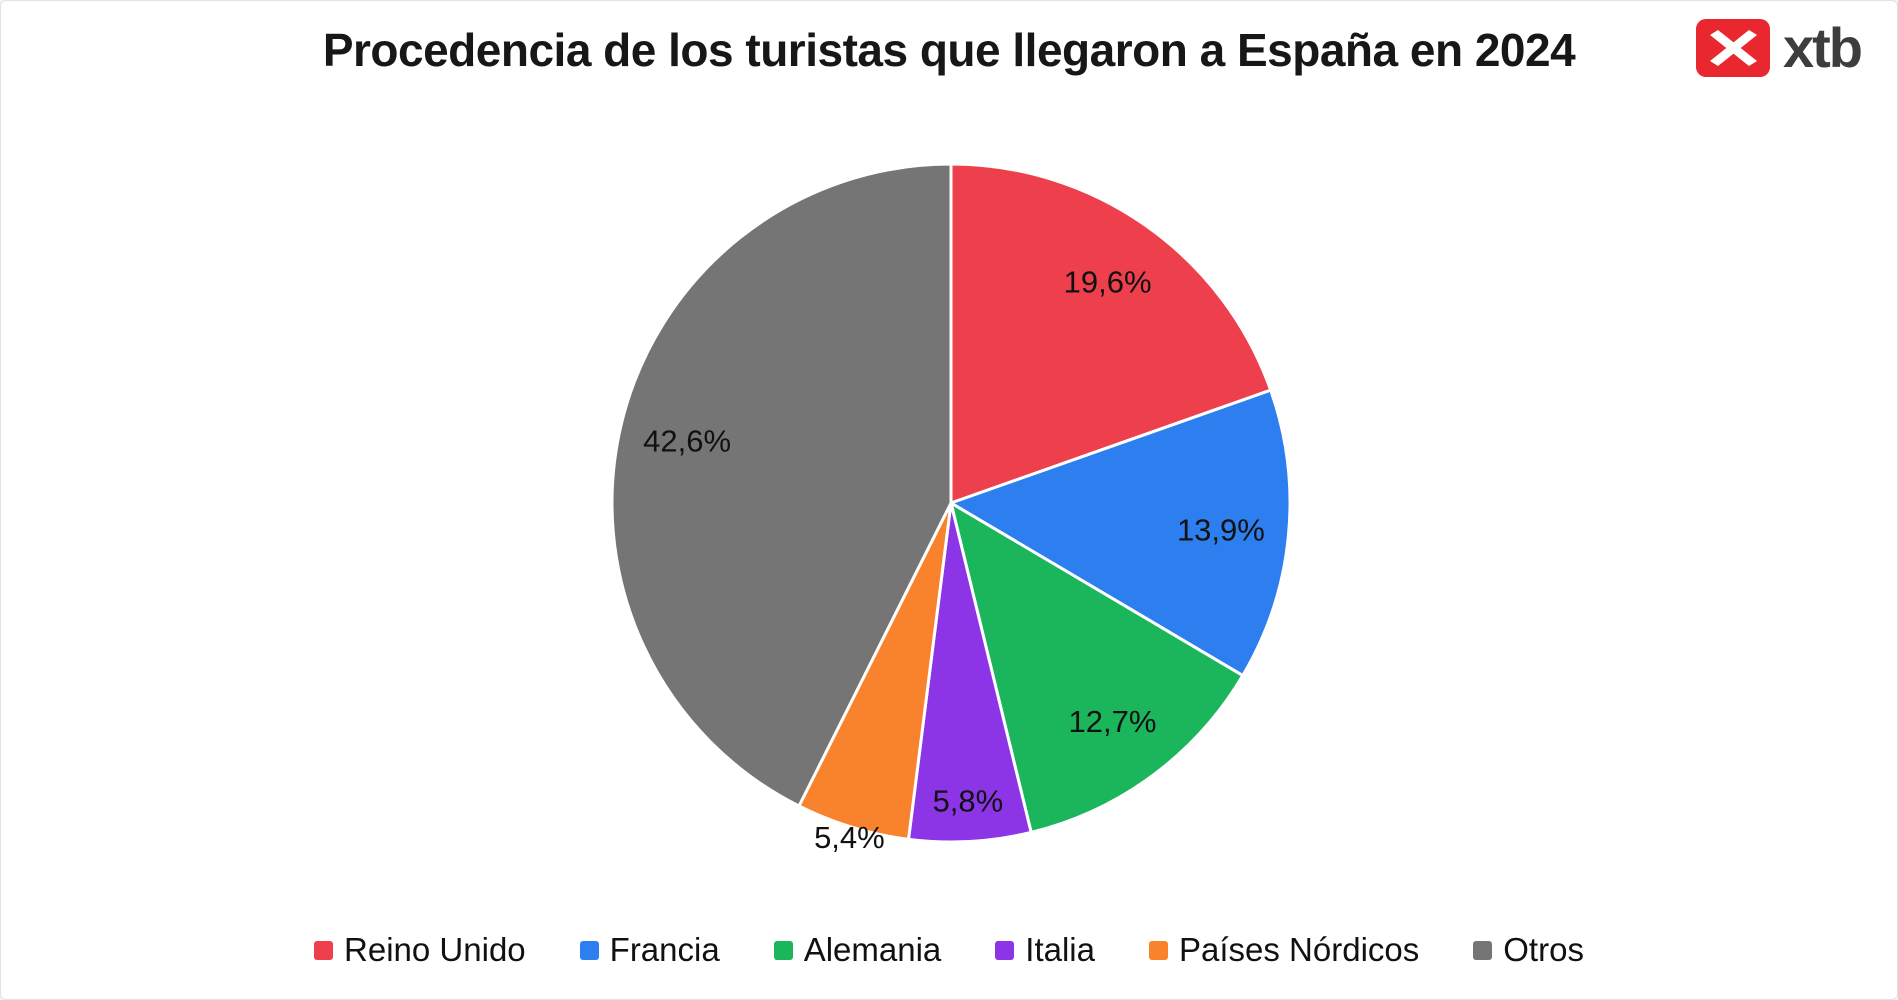 The height and width of the screenshot is (1000, 1898). Describe the element at coordinates (1097, 667) in the screenshot. I see `pie-slice-alemania` at that location.